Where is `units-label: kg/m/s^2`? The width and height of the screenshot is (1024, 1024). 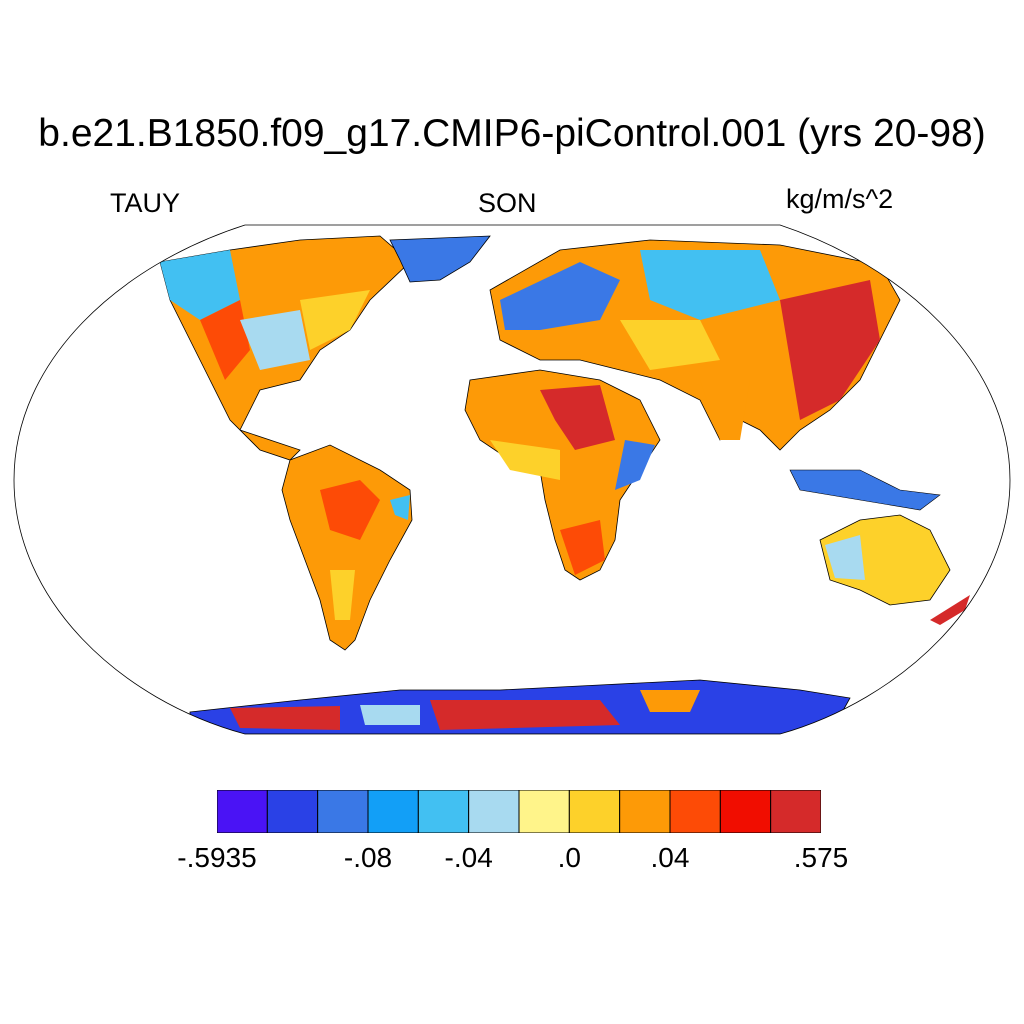
units-label: kg/m/s^2 is located at coordinates (840, 199).